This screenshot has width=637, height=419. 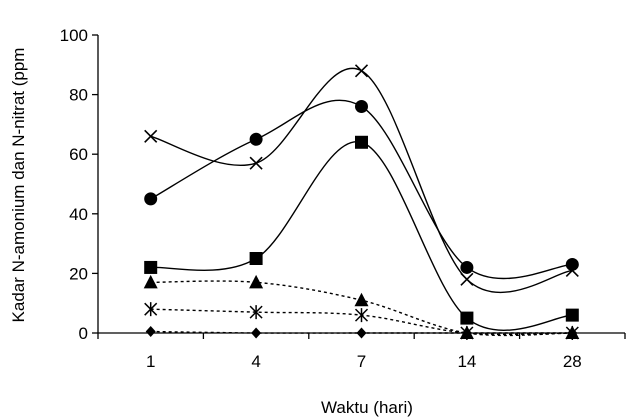 I want to click on x-tick-label: 14, so click(x=466, y=361).